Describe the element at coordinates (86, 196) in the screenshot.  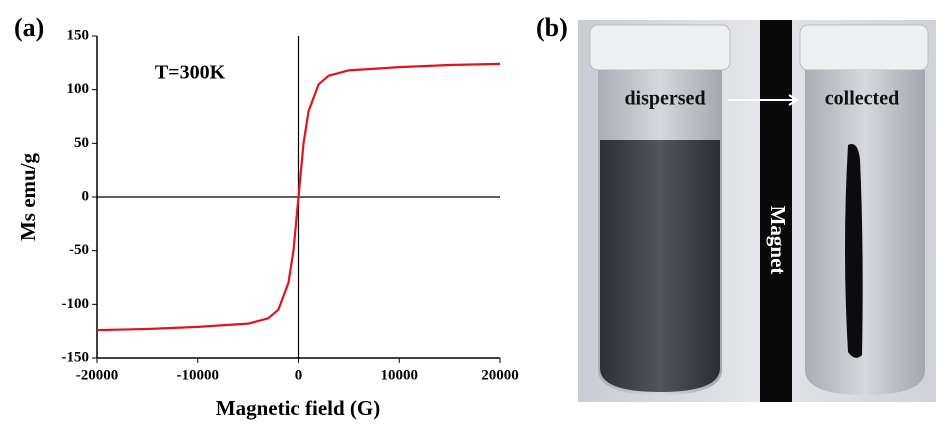
I see `y-tick-label: 0` at that location.